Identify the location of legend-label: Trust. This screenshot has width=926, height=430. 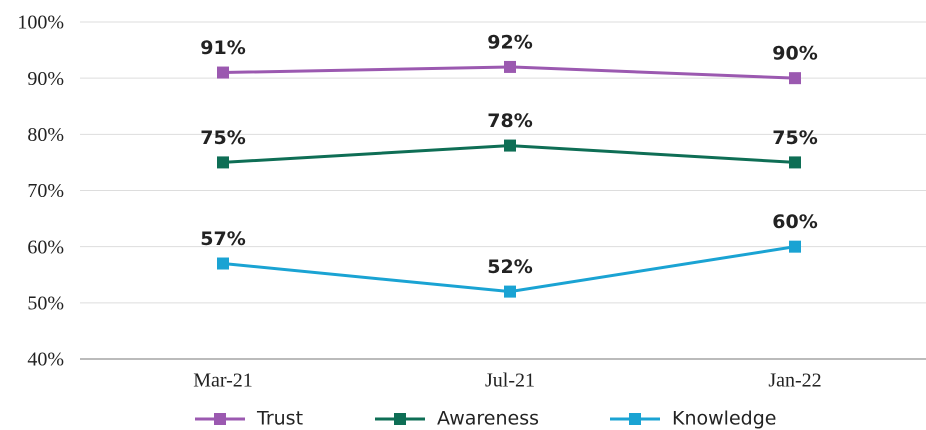
(279, 419).